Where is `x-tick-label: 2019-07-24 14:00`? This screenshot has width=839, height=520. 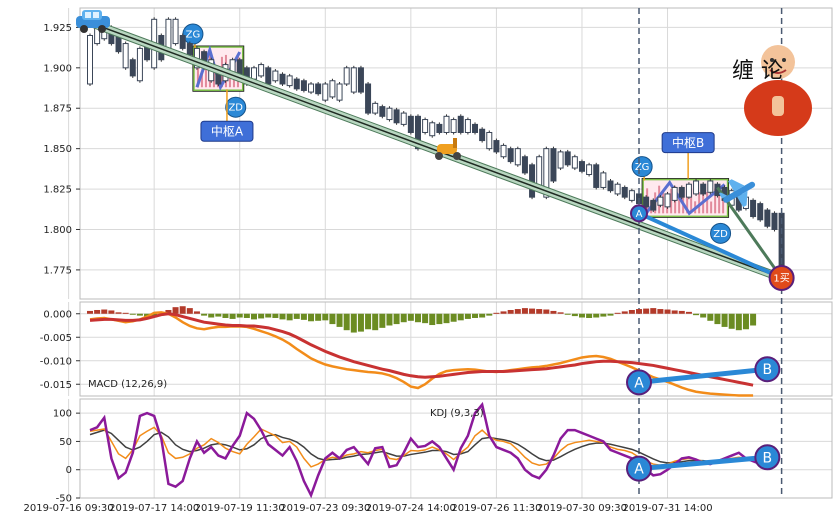
x-tick-label: 2019-07-24 14:00 is located at coordinates (411, 508).